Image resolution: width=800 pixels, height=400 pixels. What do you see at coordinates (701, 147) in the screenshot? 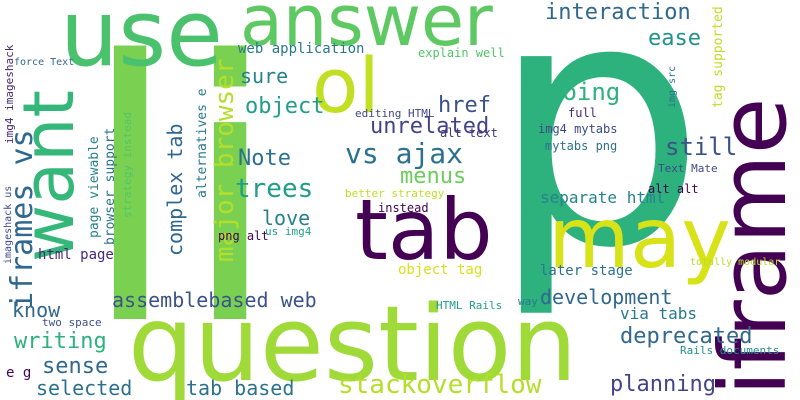
I see `word-still: still` at bounding box center [701, 147].